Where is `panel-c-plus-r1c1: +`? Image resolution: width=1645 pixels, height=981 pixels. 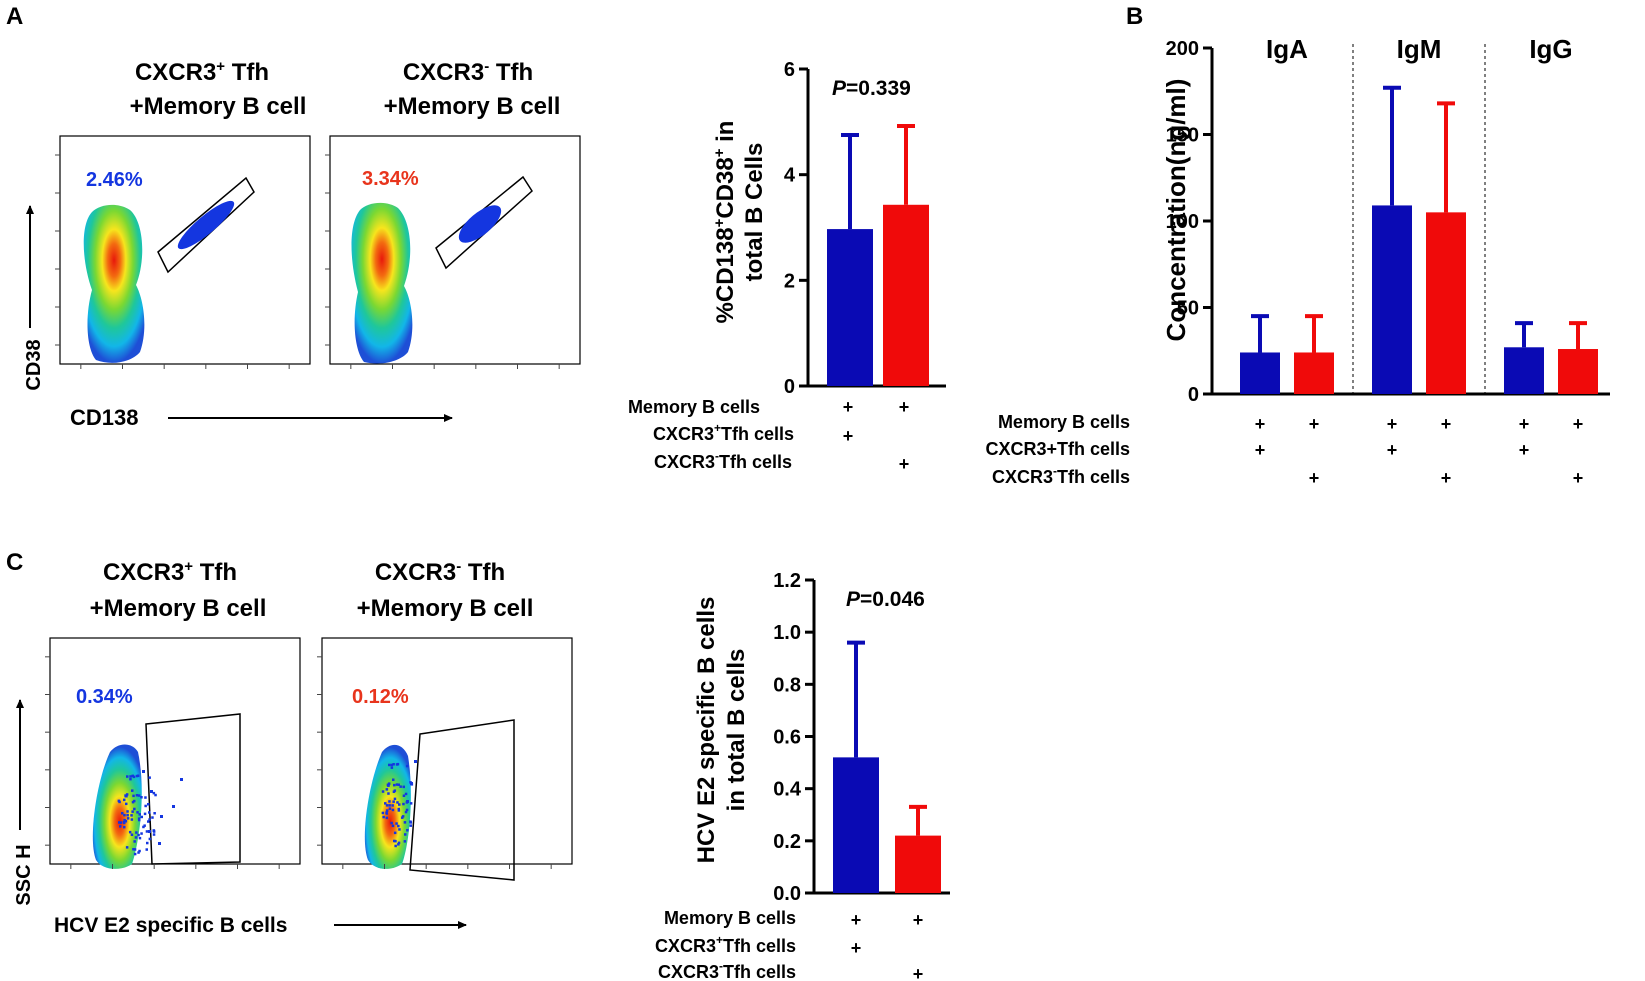
panel-c-plus-r1c1: + is located at coordinates (856, 920).